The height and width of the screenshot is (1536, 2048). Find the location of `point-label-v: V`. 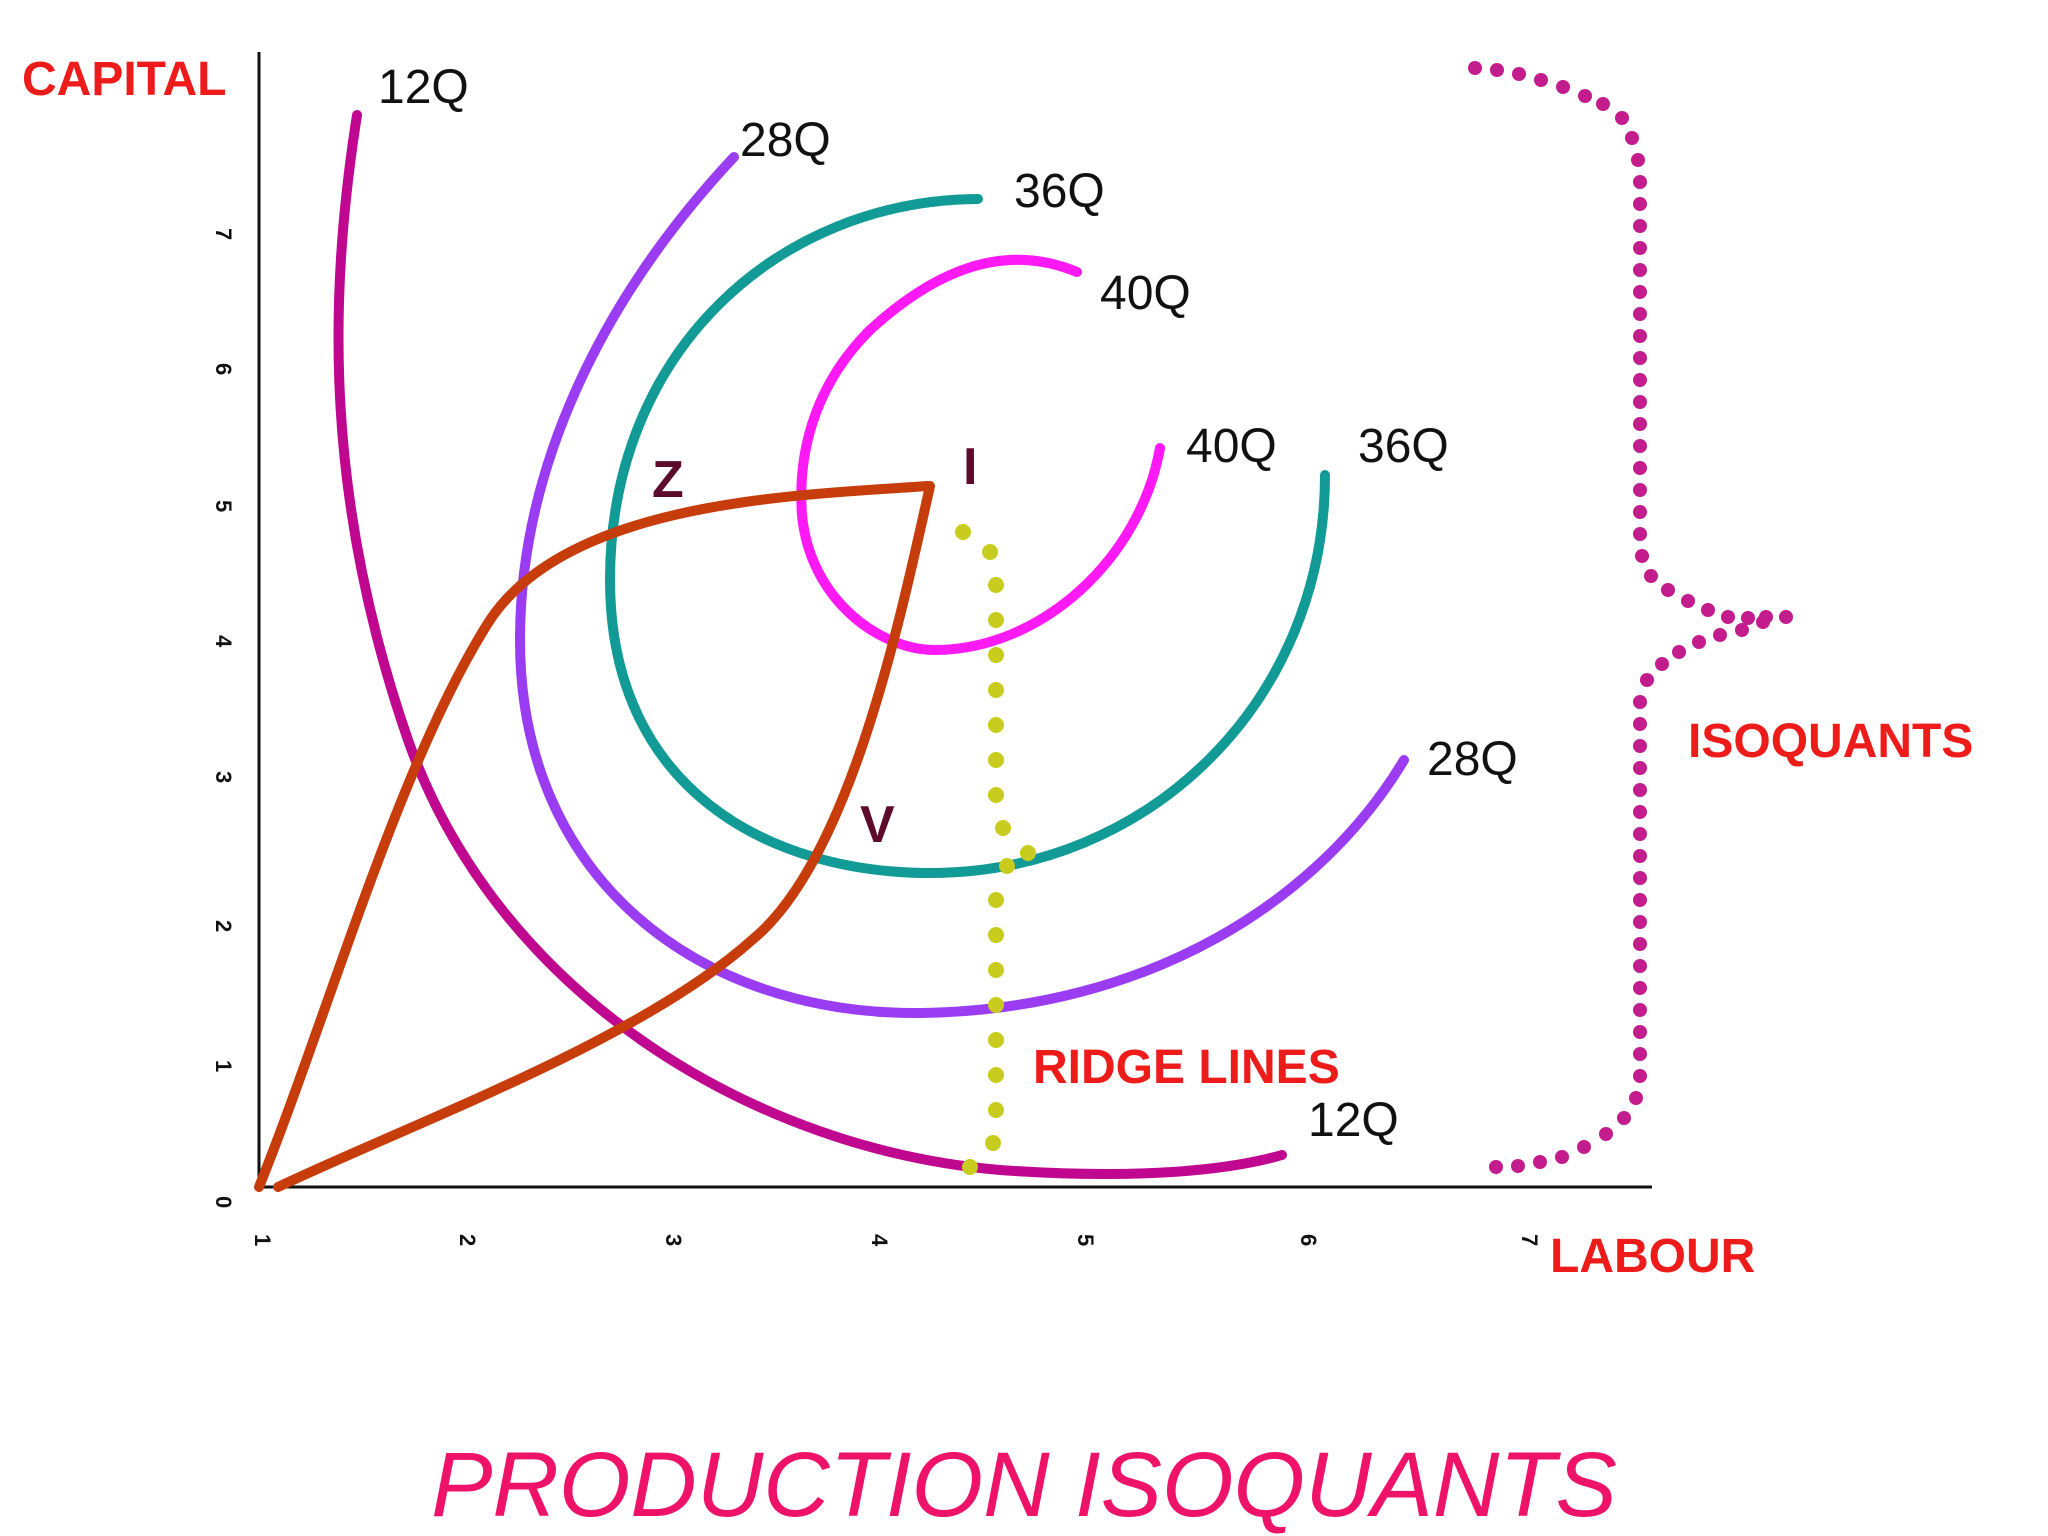

point-label-v: V is located at coordinates (877, 825).